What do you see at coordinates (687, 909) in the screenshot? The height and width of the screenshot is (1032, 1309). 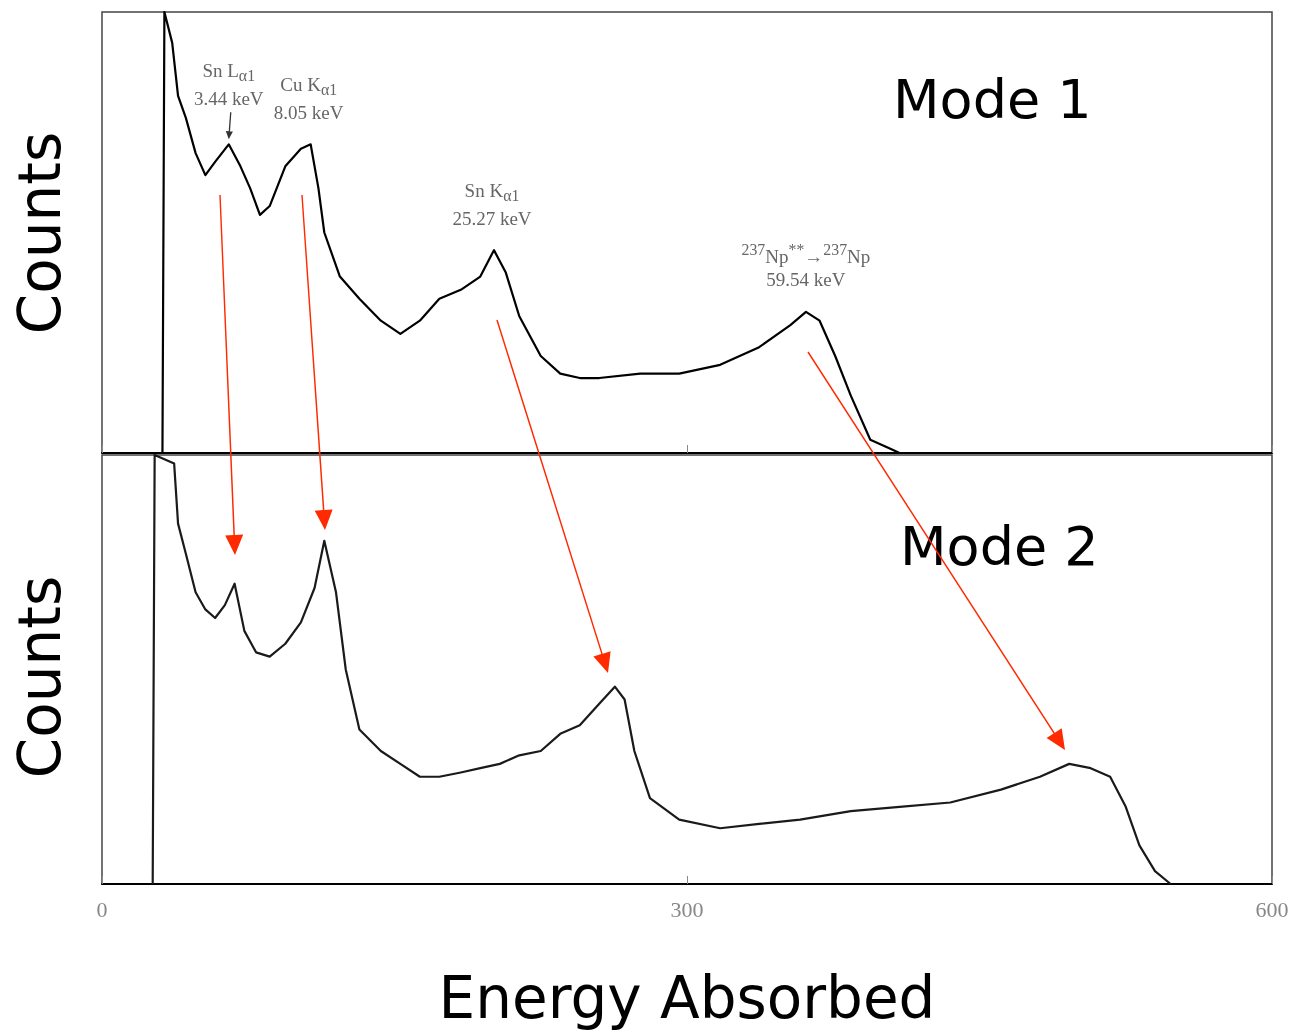 I see `x-tick-label: 300` at bounding box center [687, 909].